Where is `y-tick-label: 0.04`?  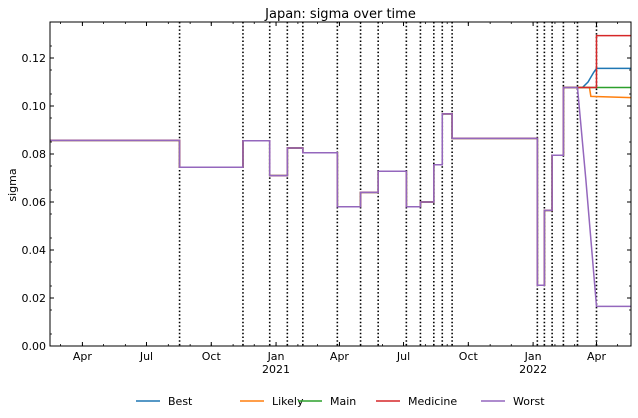
y-tick-label: 0.04 is located at coordinates (34, 250).